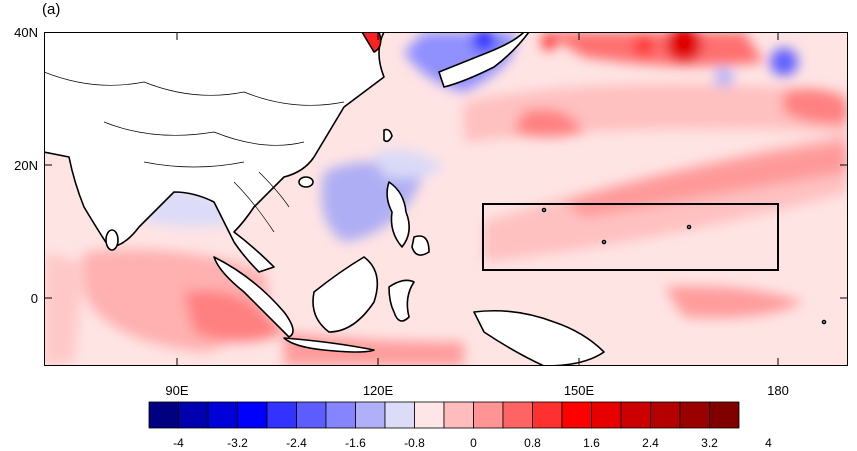 The width and height of the screenshot is (857, 451). I want to click on colorbar-tick-label: 0.8, so click(532, 443).